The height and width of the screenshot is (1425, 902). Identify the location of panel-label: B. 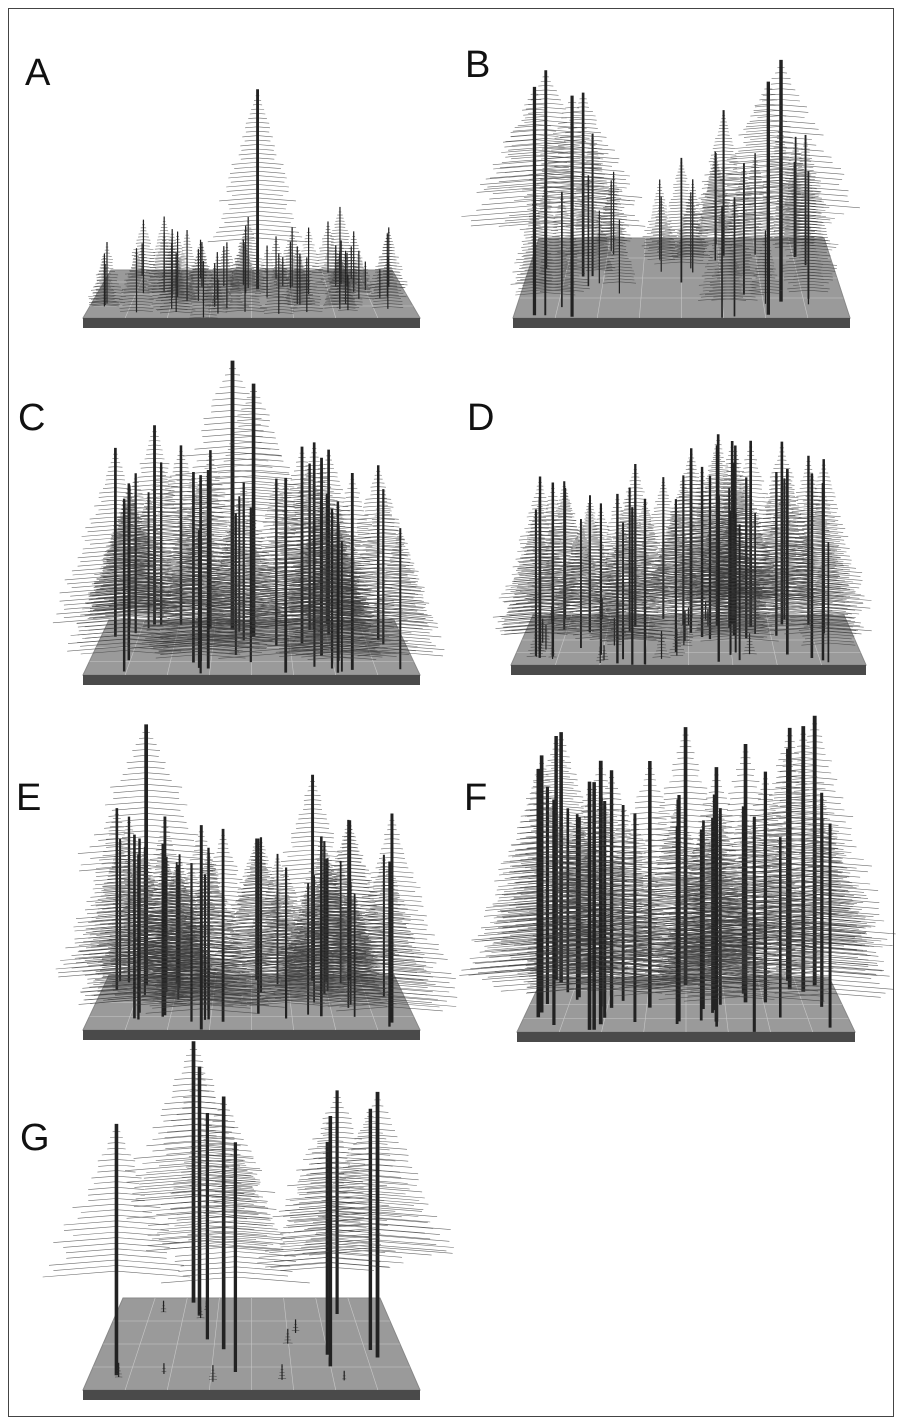
(477, 65).